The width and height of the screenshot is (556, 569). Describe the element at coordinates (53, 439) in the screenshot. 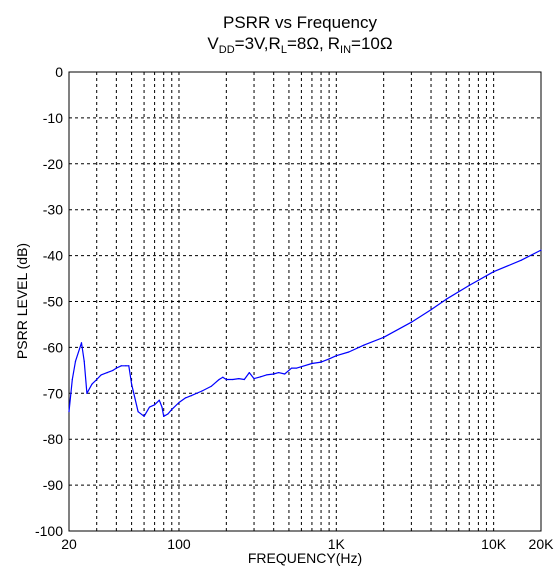

I see `y-tick-label: -80` at that location.